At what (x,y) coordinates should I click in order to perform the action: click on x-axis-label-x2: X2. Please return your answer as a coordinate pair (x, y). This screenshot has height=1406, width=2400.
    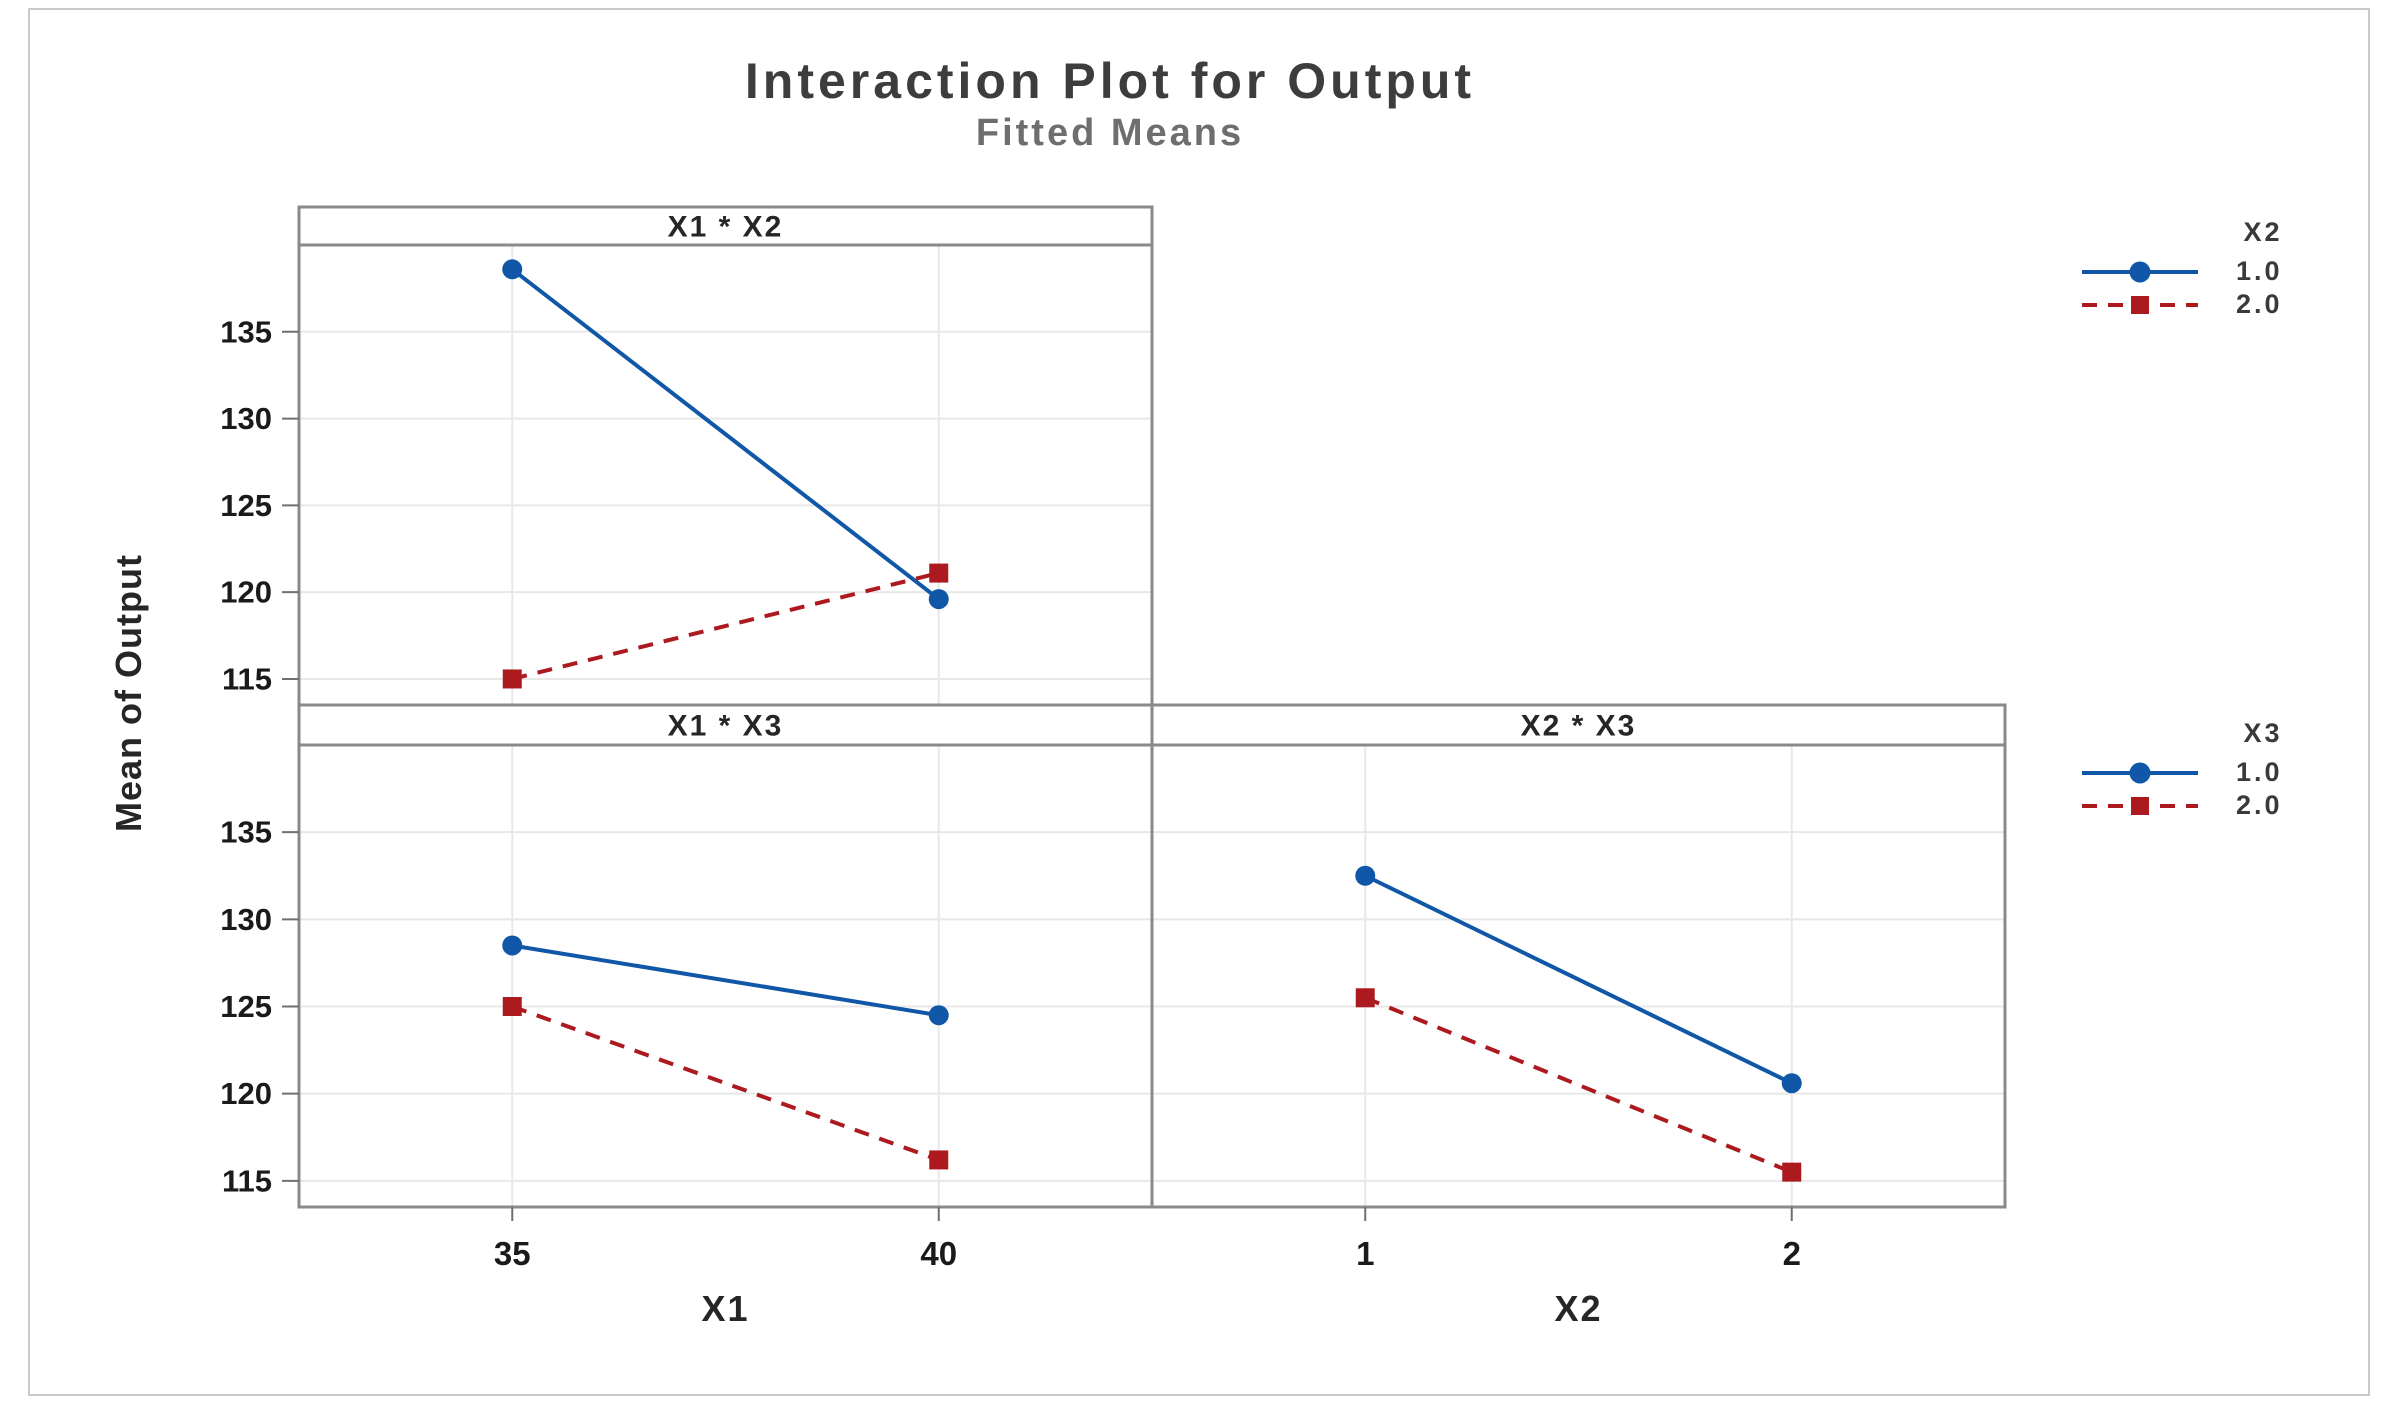
    Looking at the image, I should click on (1578, 1308).